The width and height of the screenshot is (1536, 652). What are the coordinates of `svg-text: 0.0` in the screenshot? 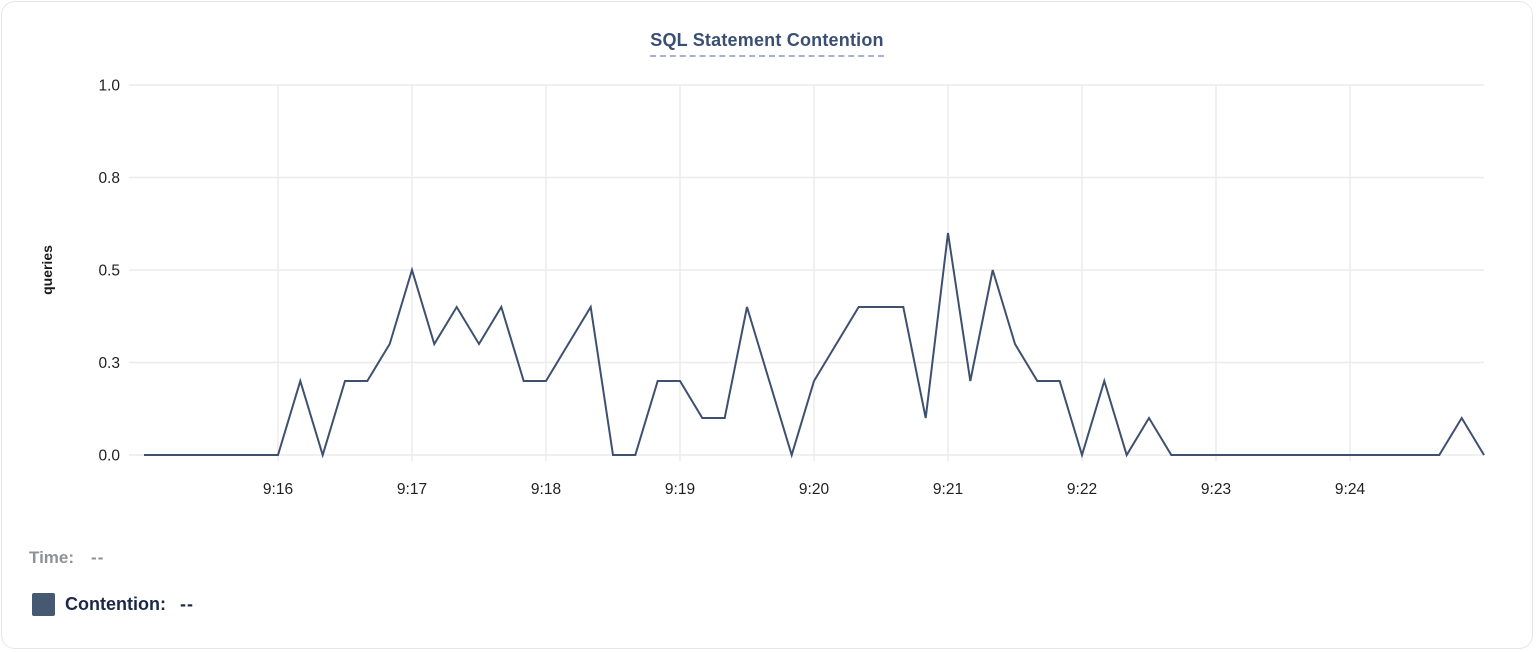 It's located at (109, 456).